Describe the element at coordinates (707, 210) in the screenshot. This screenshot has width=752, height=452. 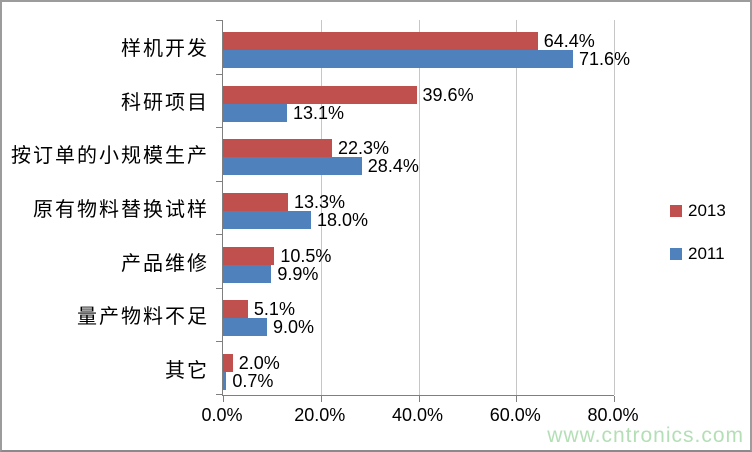
I see `legend-label: 2013` at that location.